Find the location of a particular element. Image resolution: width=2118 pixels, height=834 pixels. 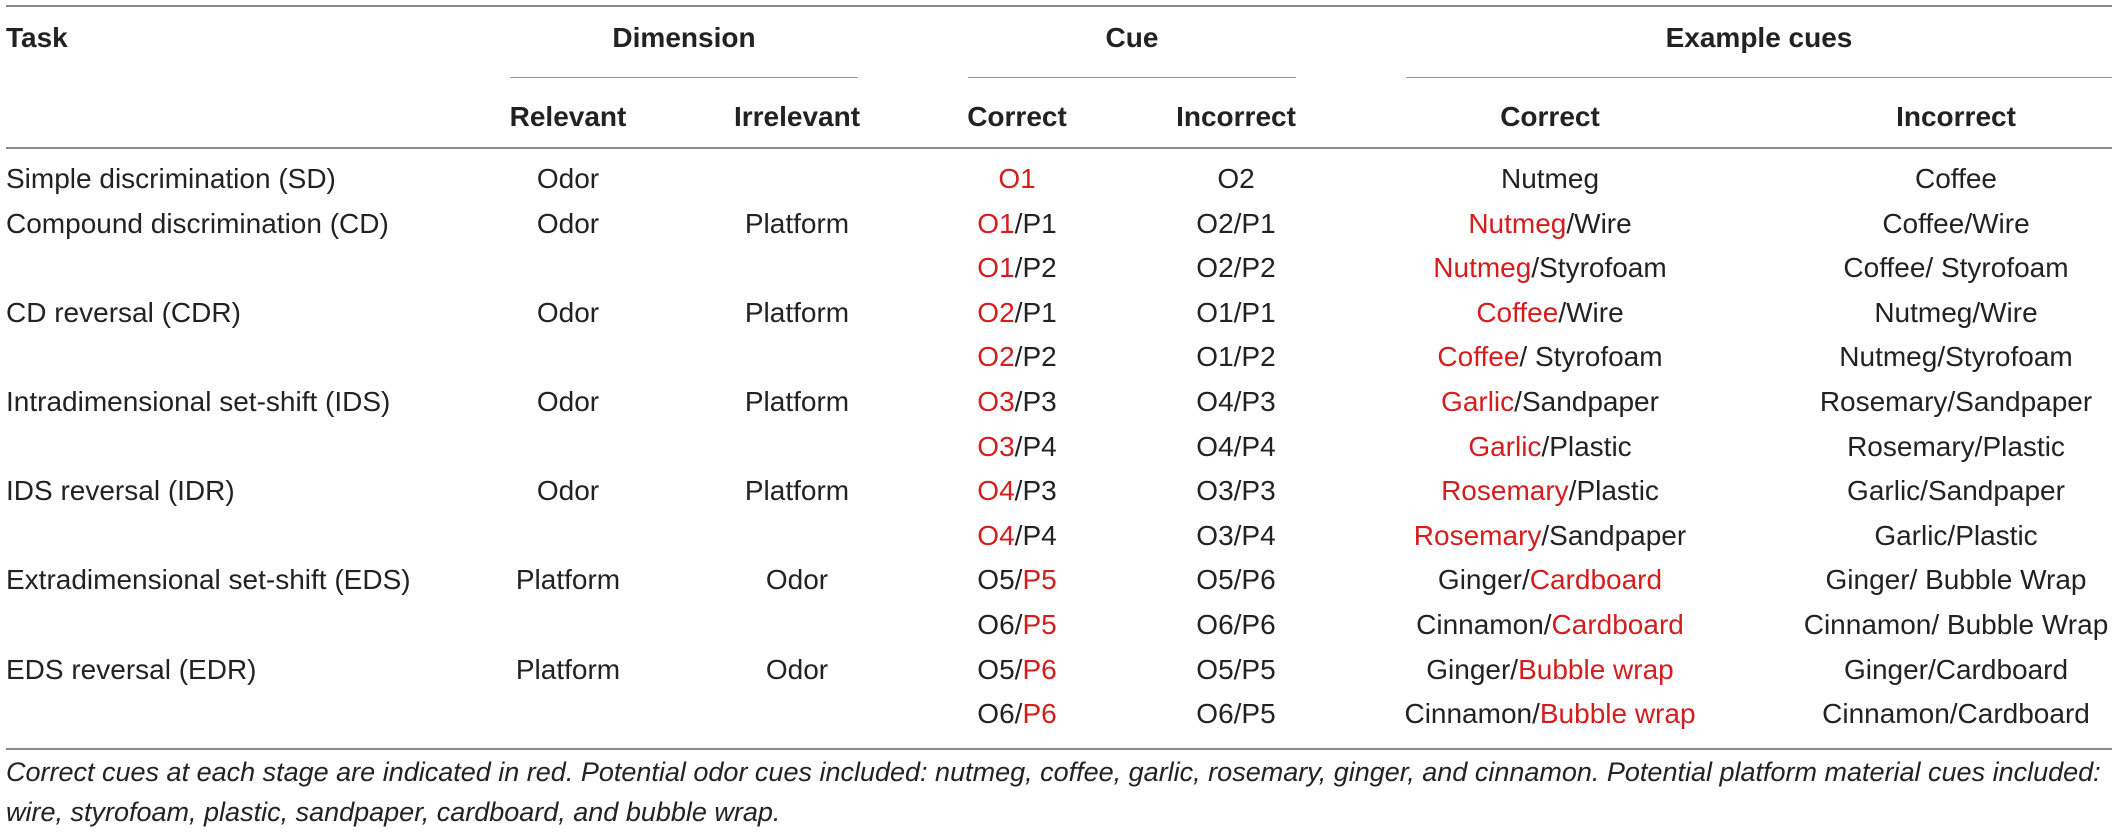

cell-example-incorrect: Nutmeg/Wire is located at coordinates (1956, 312).